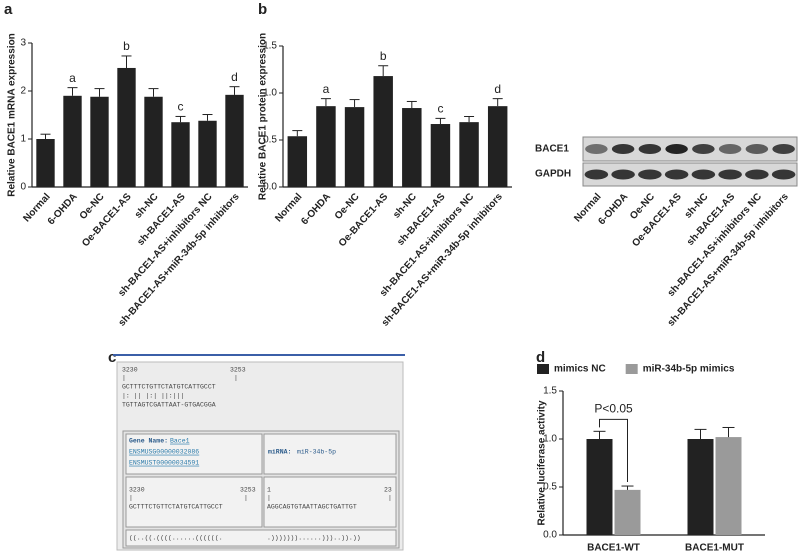  Describe the element at coordinates (279, 452) in the screenshot. I see `mirna-label: miRNA:` at that location.